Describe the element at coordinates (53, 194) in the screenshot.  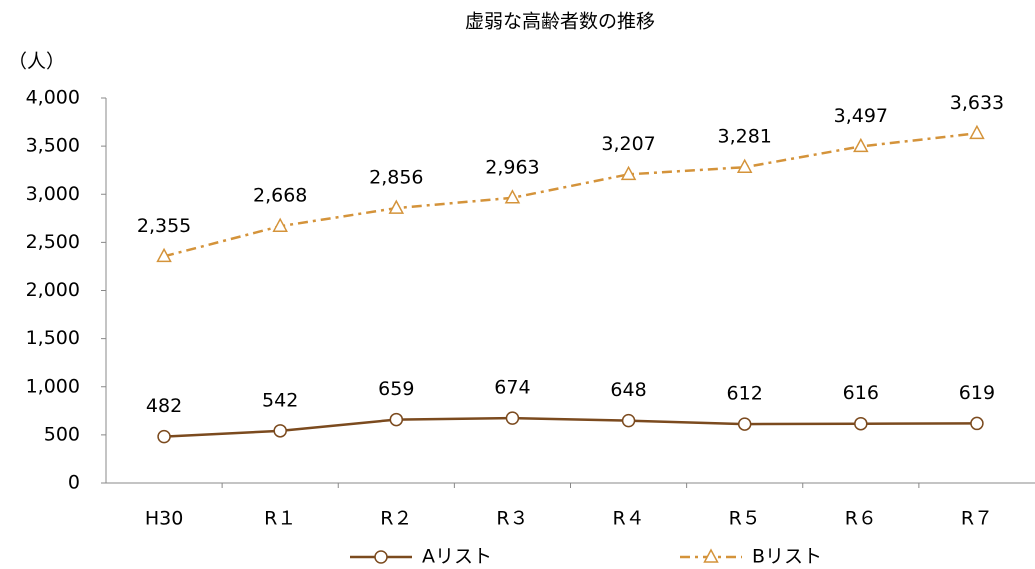
I see `y-tick-label: 3,000` at that location.